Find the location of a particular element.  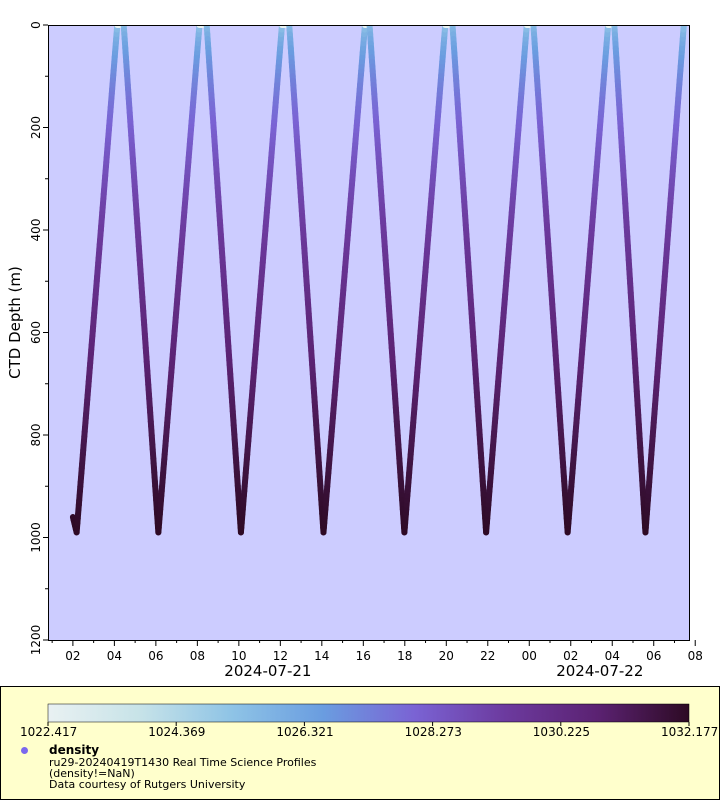

colorbar-gradient is located at coordinates (368, 713).